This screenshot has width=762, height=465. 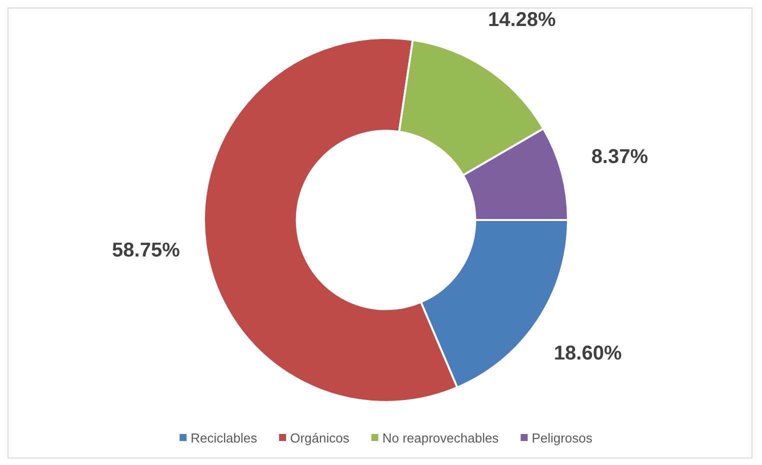 I want to click on data-label: 8.37%, so click(x=619, y=157).